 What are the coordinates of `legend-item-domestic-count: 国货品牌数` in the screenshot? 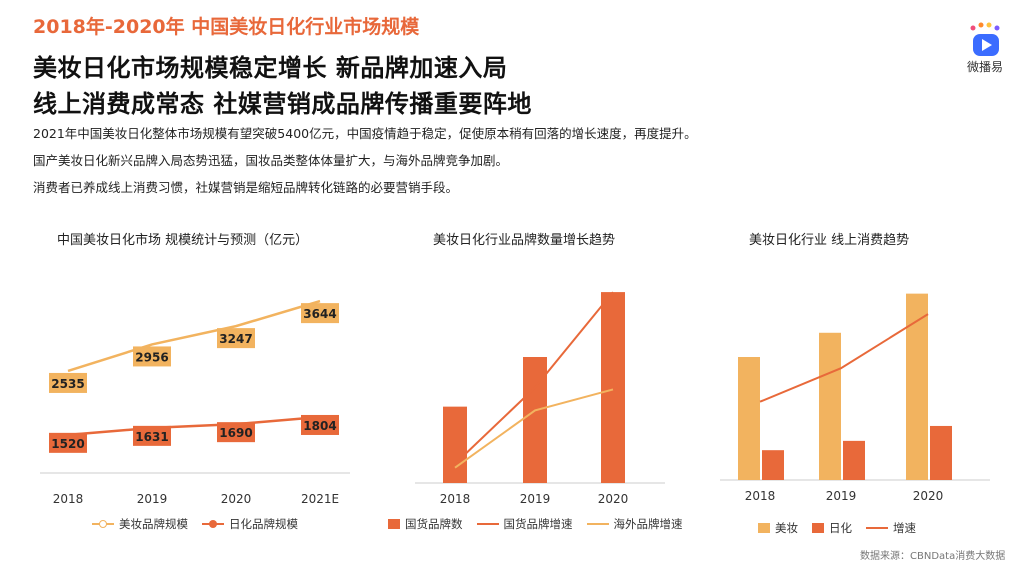 It's located at (425, 524).